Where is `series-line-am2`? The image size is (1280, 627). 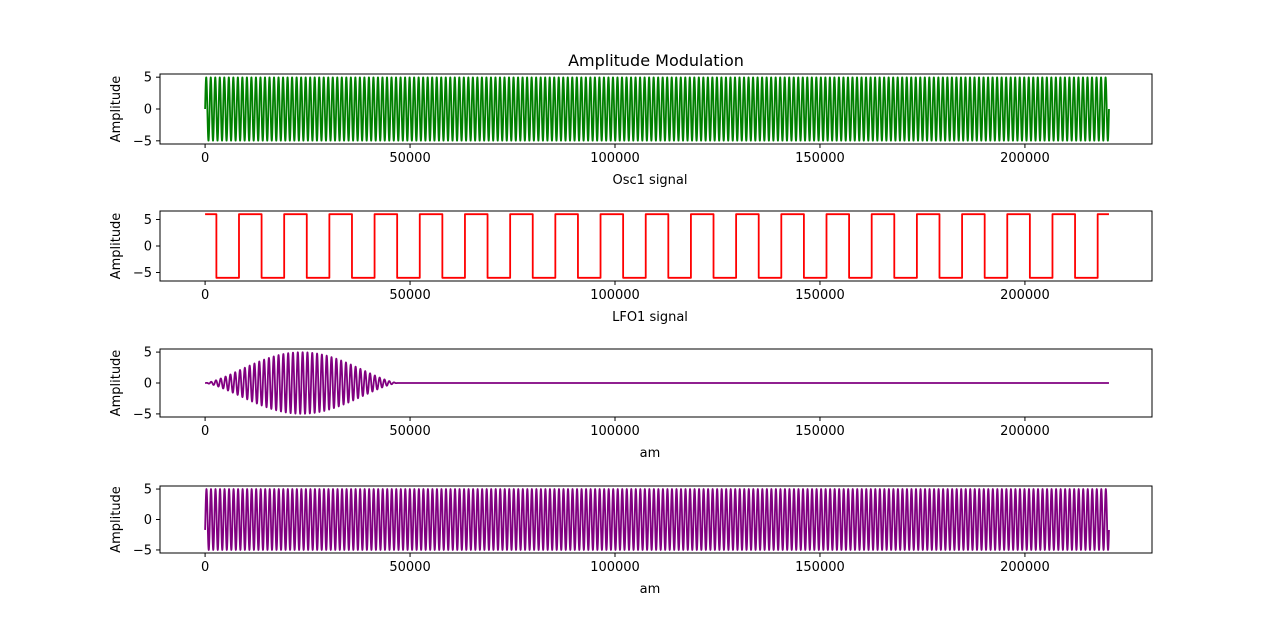
series-line-am2 is located at coordinates (657, 519).